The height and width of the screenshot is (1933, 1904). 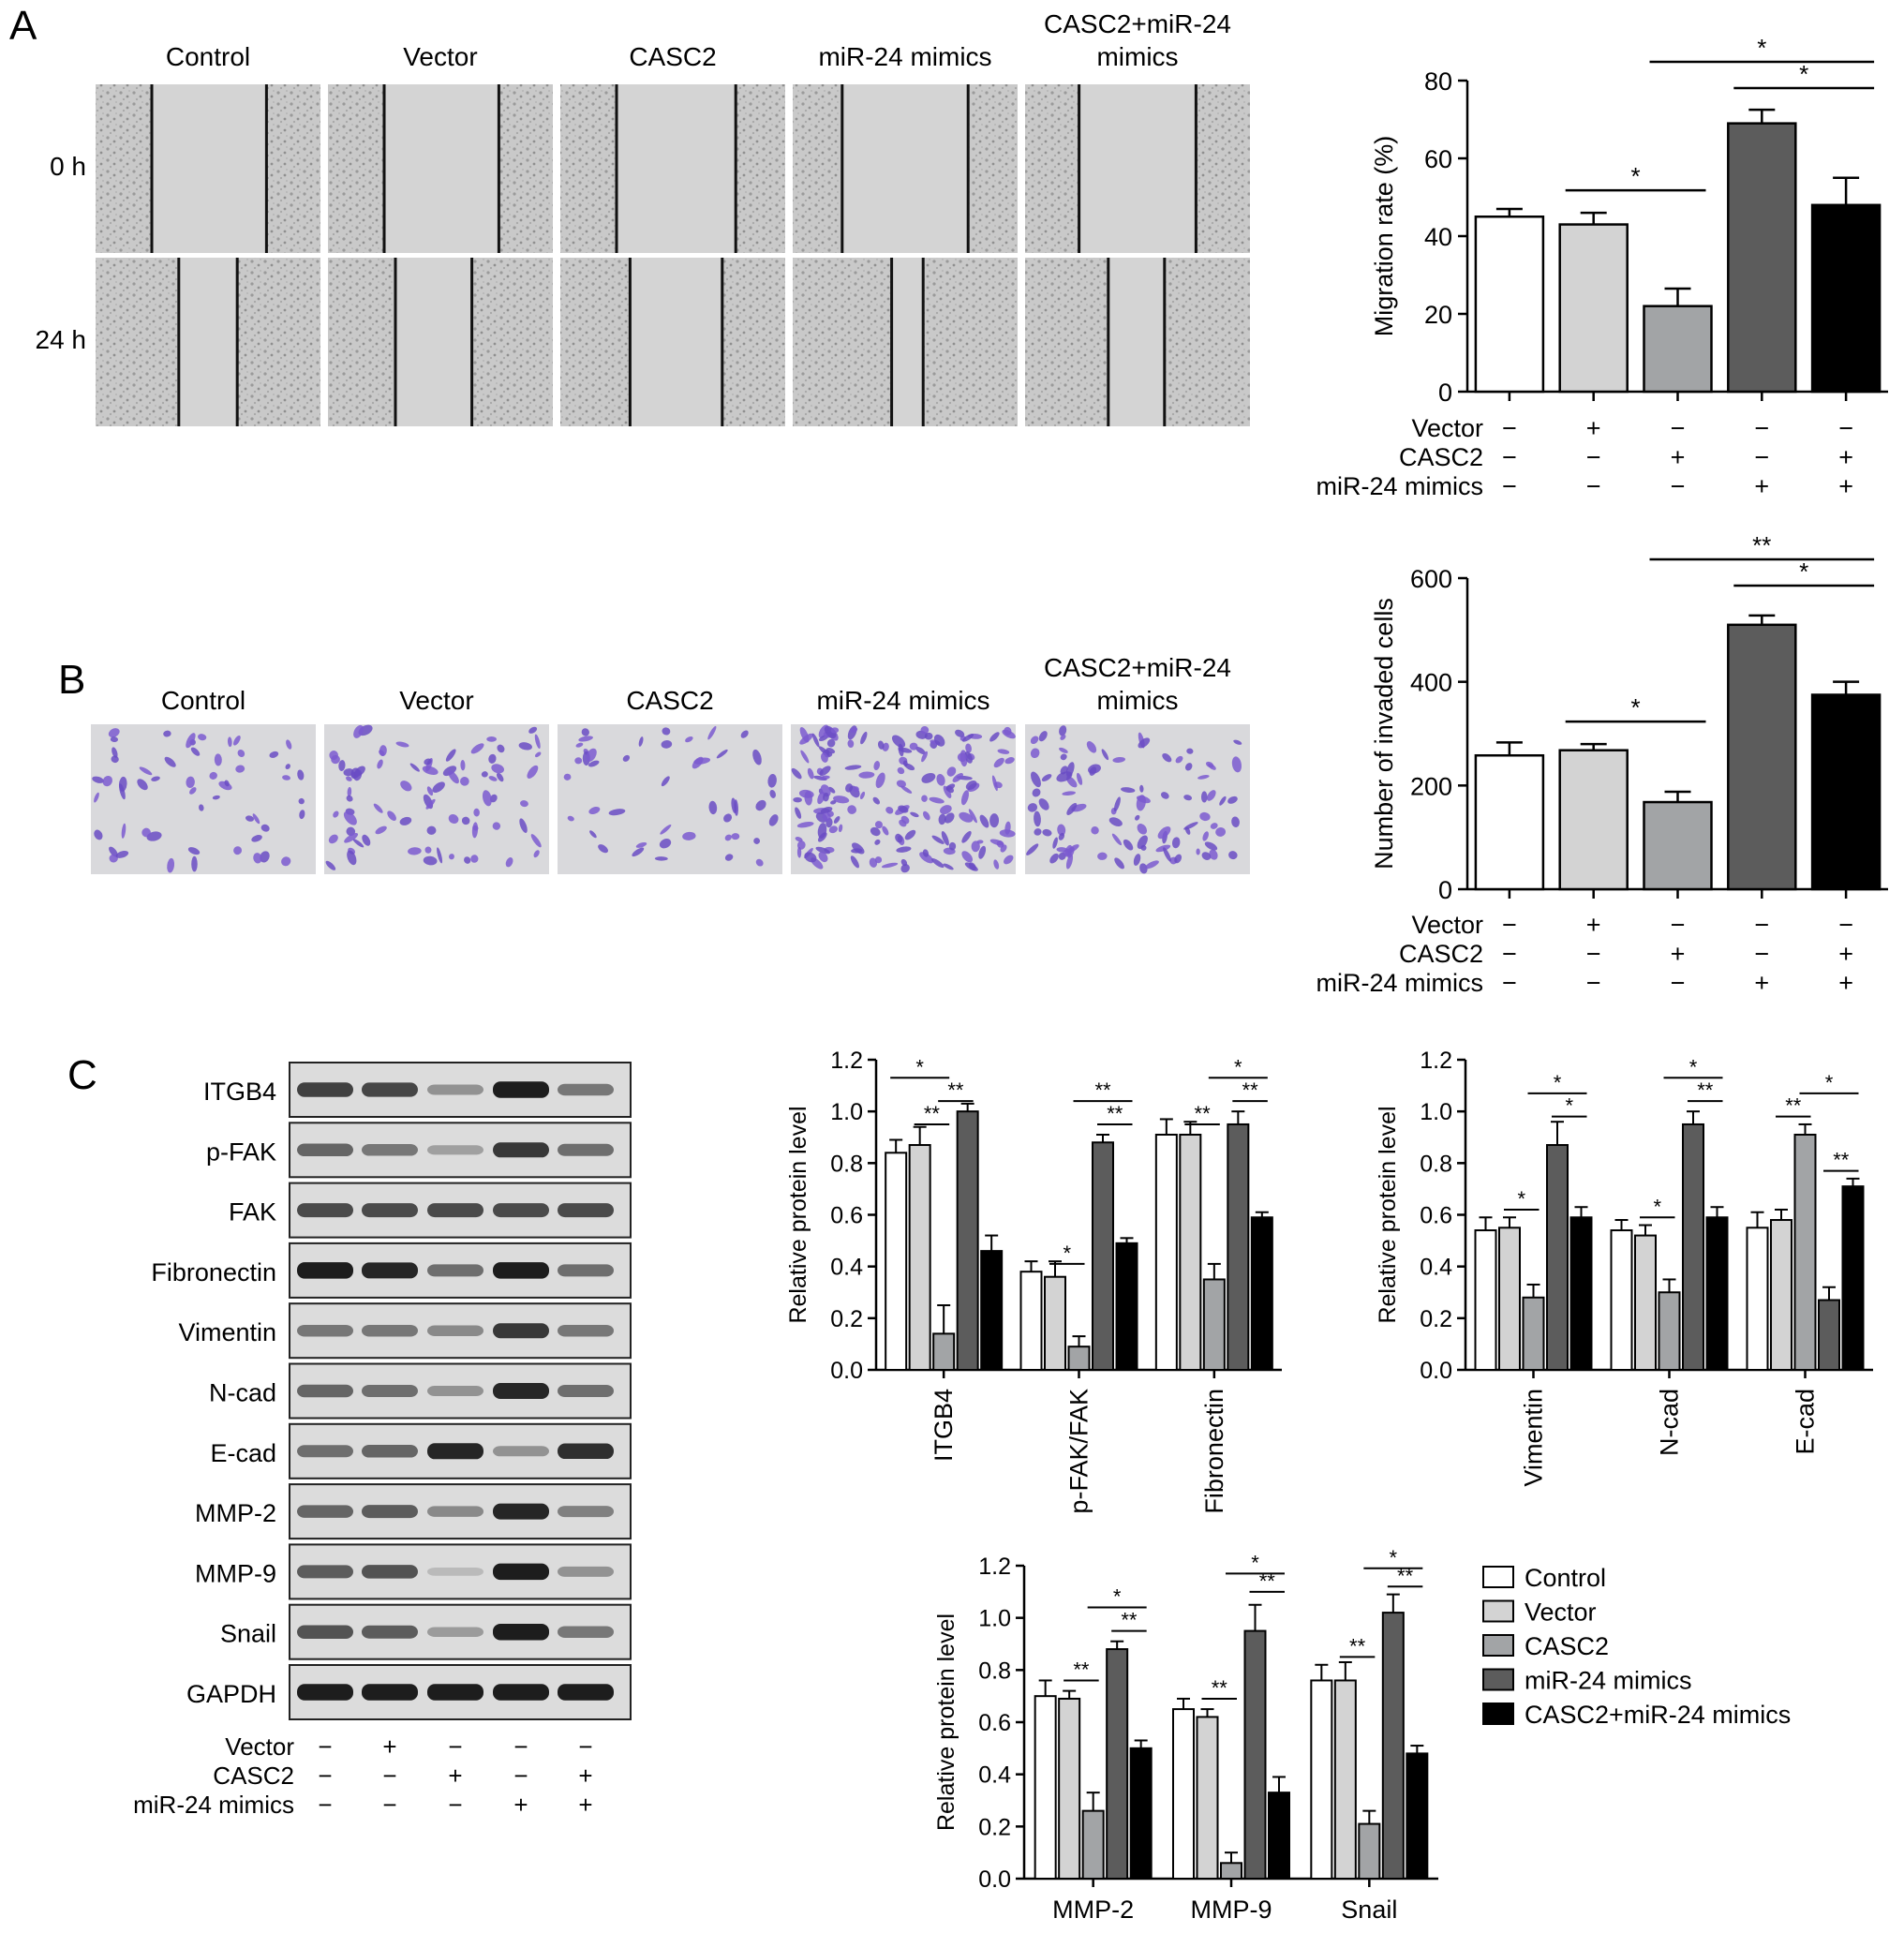 What do you see at coordinates (242, 1393) in the screenshot?
I see `blot-label: N-cad` at bounding box center [242, 1393].